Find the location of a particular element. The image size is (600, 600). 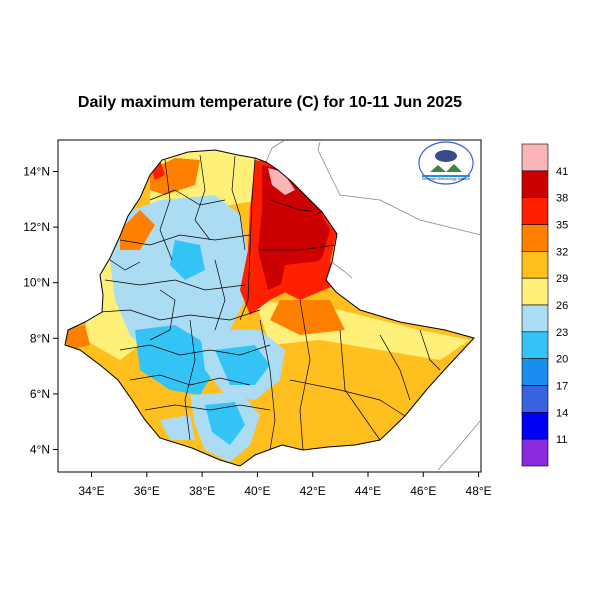

lon-tick-label: 34°E is located at coordinates (91, 491).